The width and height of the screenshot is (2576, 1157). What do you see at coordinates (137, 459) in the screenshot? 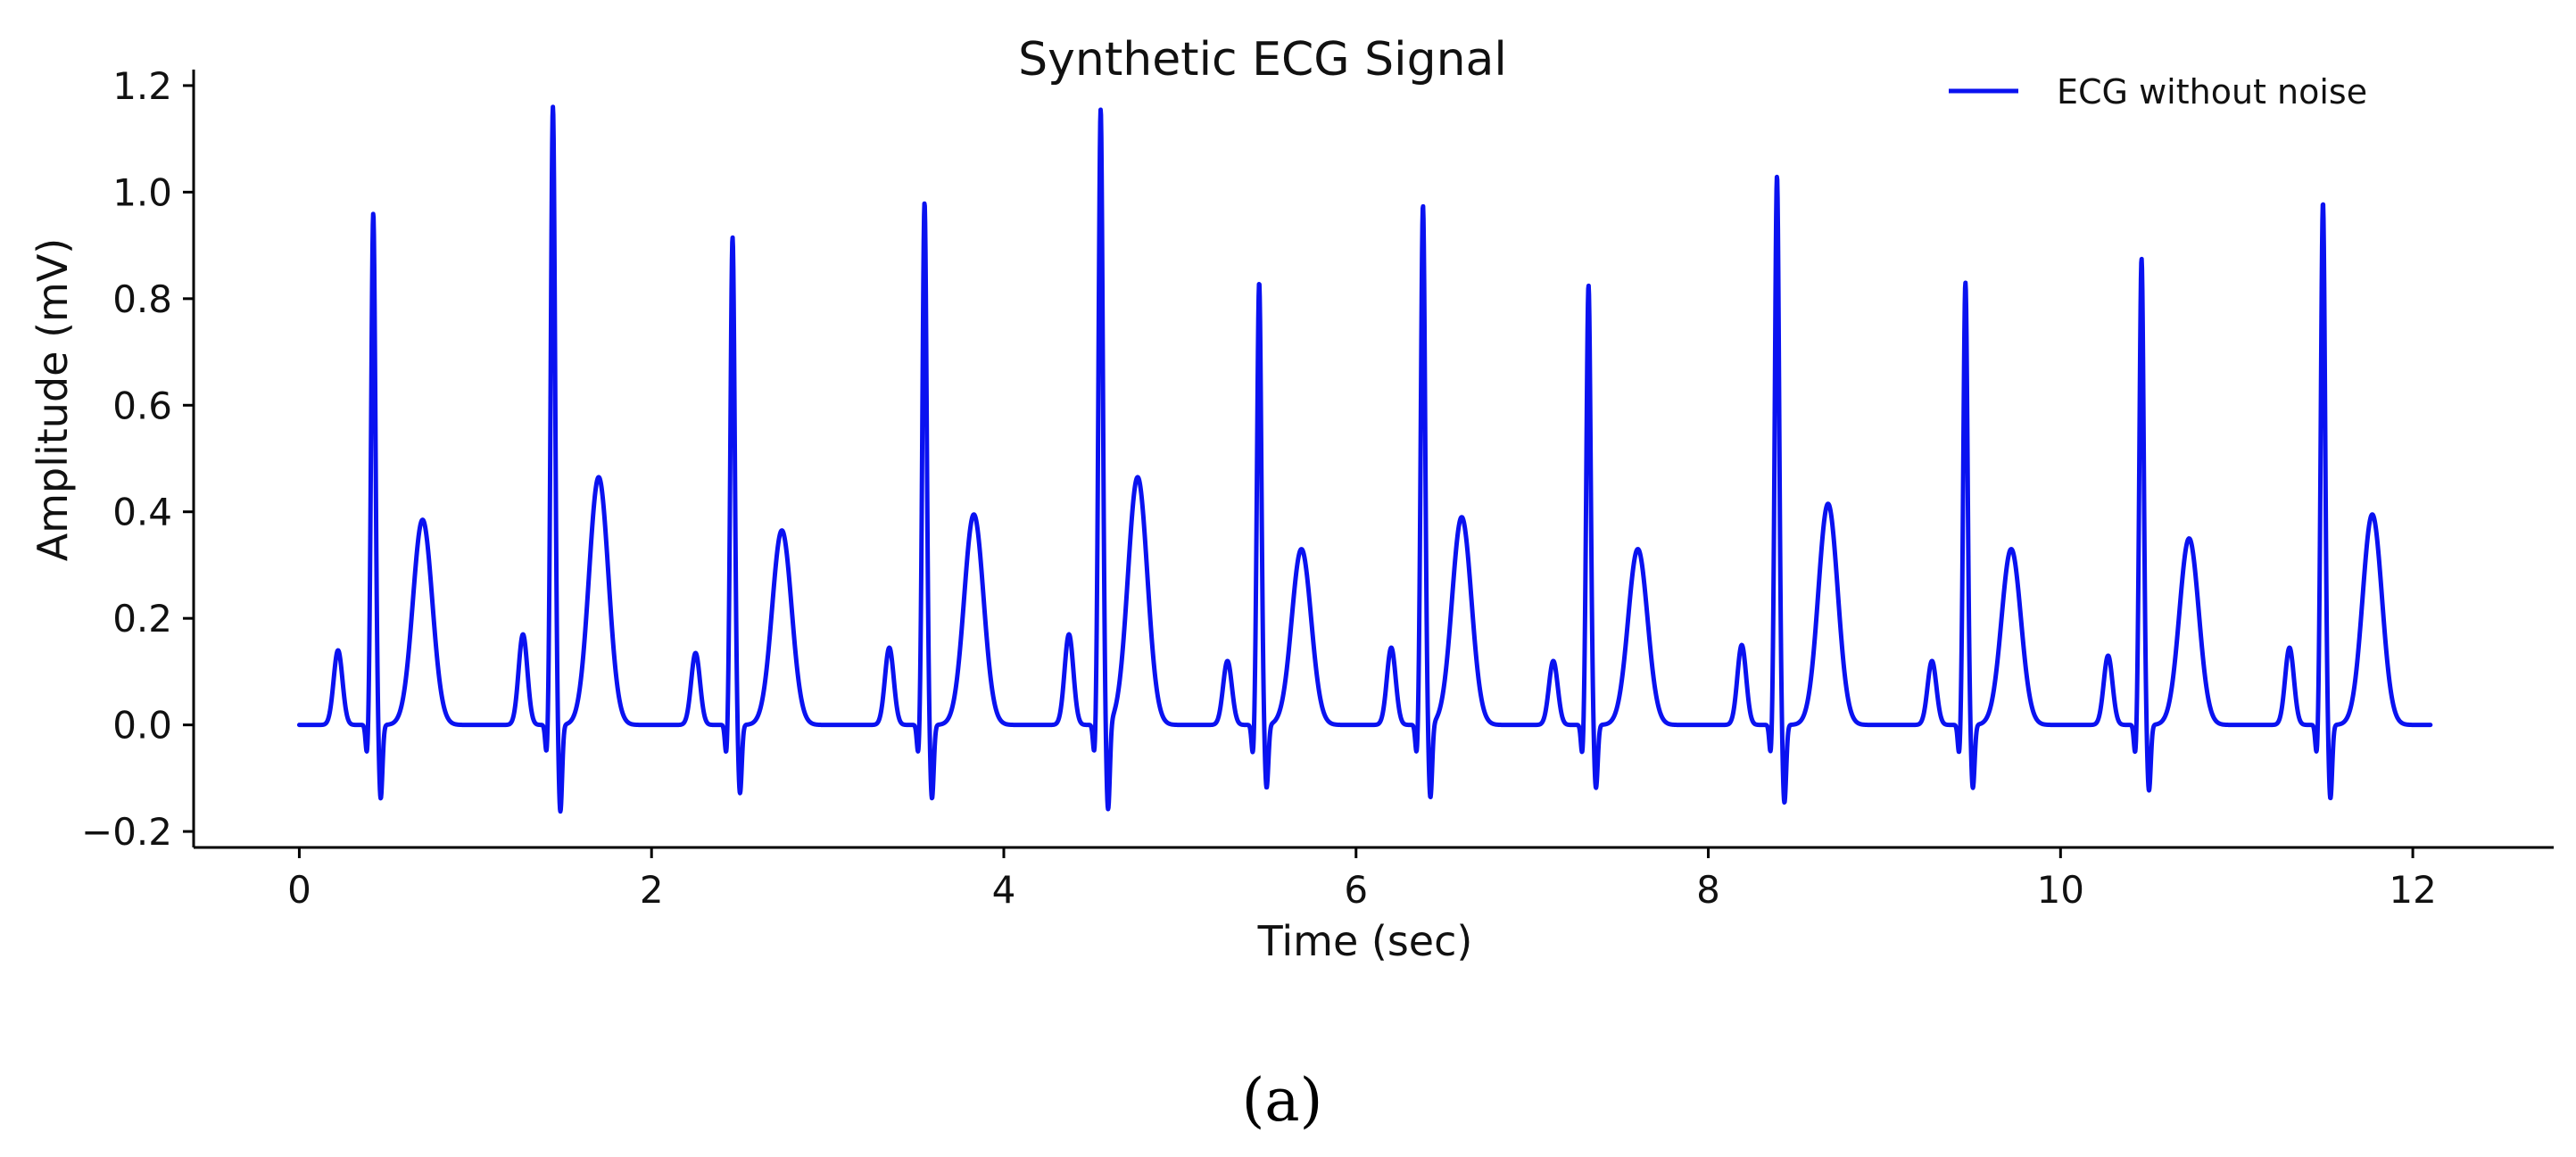
I see `y-axis-ticks: −0.2 0.0 0.2 0.4 0.6 0.8 1.0 1.2` at bounding box center [137, 459].